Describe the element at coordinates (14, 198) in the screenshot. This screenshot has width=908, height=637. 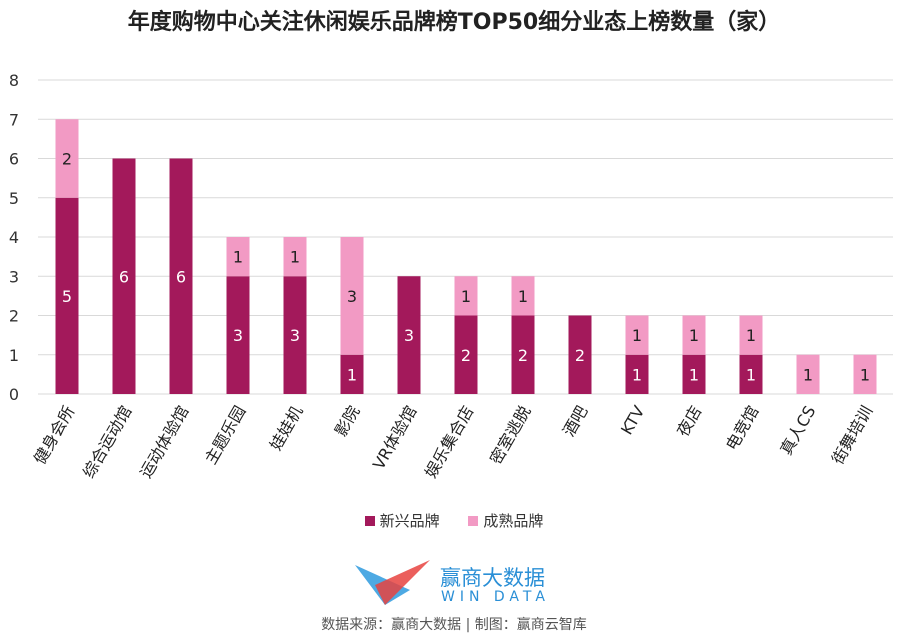
I see `y-tick-label: 5` at that location.